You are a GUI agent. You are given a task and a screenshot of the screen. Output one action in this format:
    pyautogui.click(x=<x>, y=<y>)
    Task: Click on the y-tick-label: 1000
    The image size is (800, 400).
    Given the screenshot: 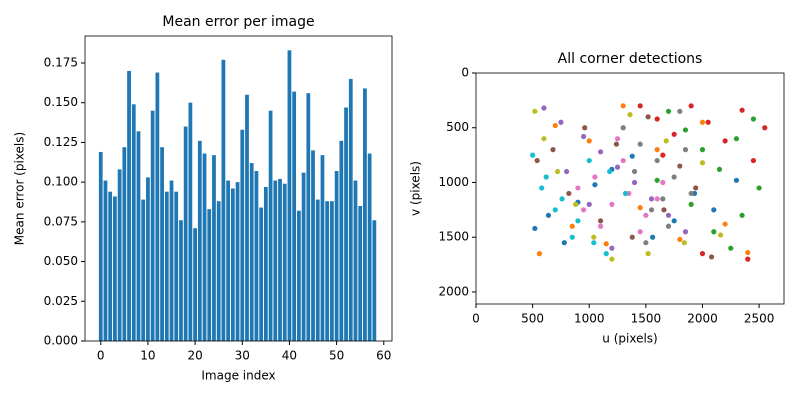 What is the action you would take?
    pyautogui.click(x=453, y=182)
    